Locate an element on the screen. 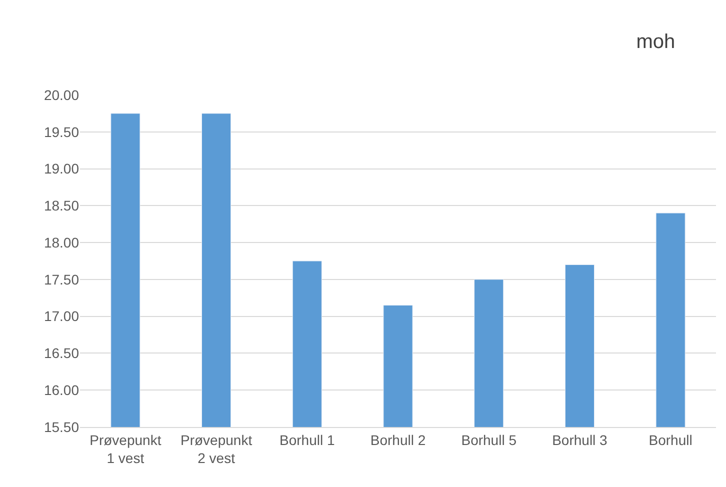 The image size is (726, 487). y-tick-label: 19.50 is located at coordinates (62, 132).